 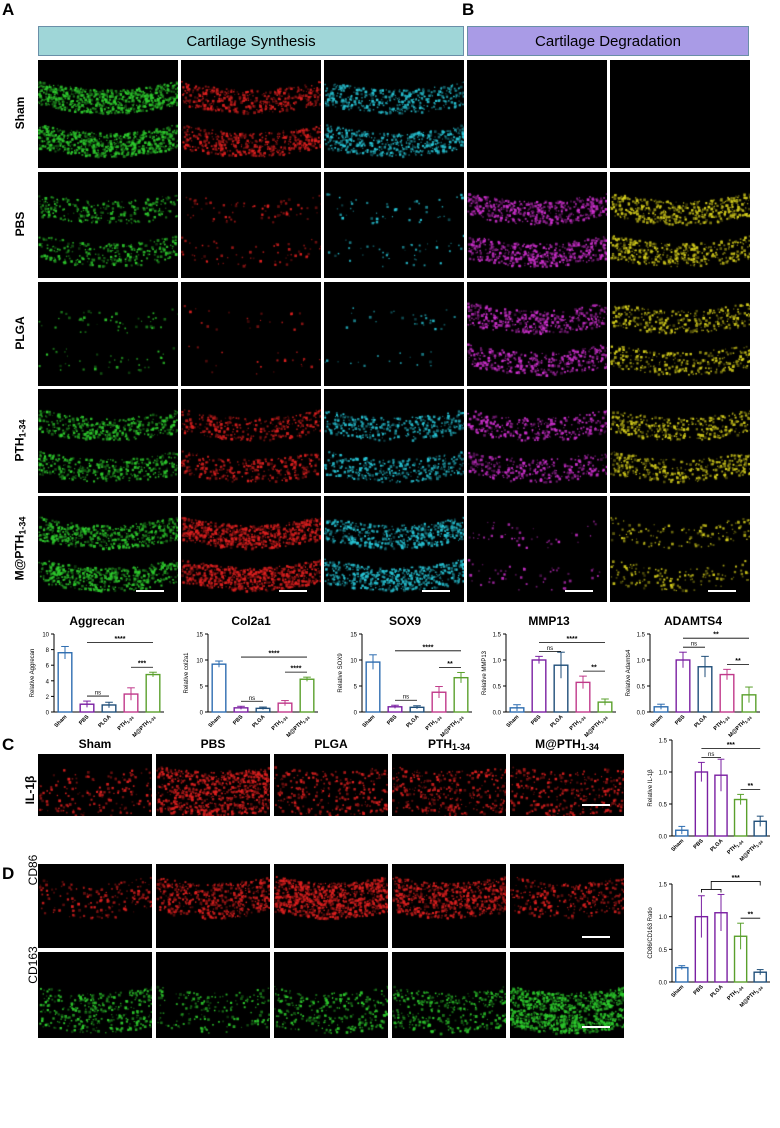 I want to click on column-label-text: PLGA, so click(x=331, y=744).